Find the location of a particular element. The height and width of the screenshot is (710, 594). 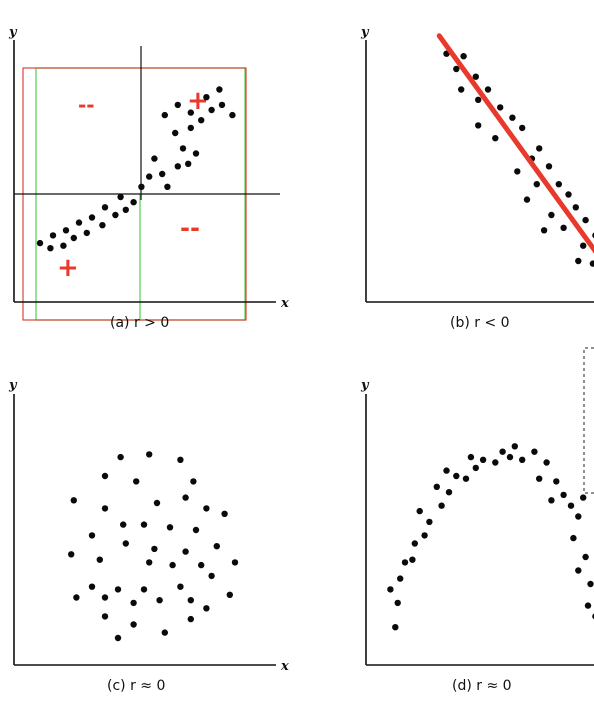

panel-a-caption: (a) r > 0 is located at coordinates (139, 323).